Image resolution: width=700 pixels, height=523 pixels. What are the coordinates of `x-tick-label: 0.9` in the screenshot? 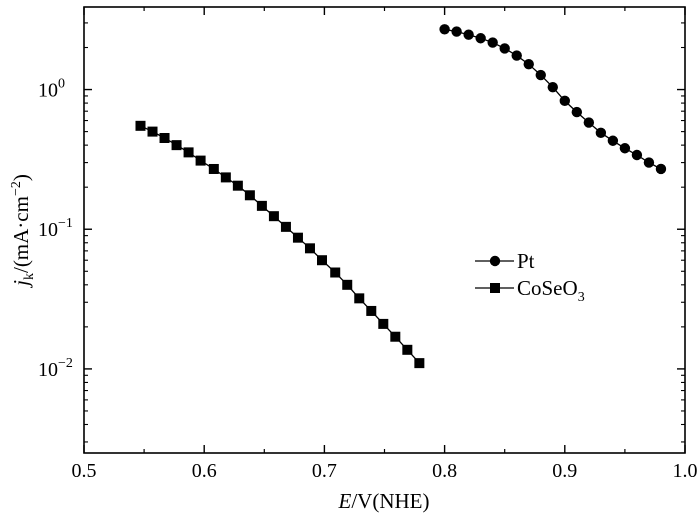 It's located at (564, 471).